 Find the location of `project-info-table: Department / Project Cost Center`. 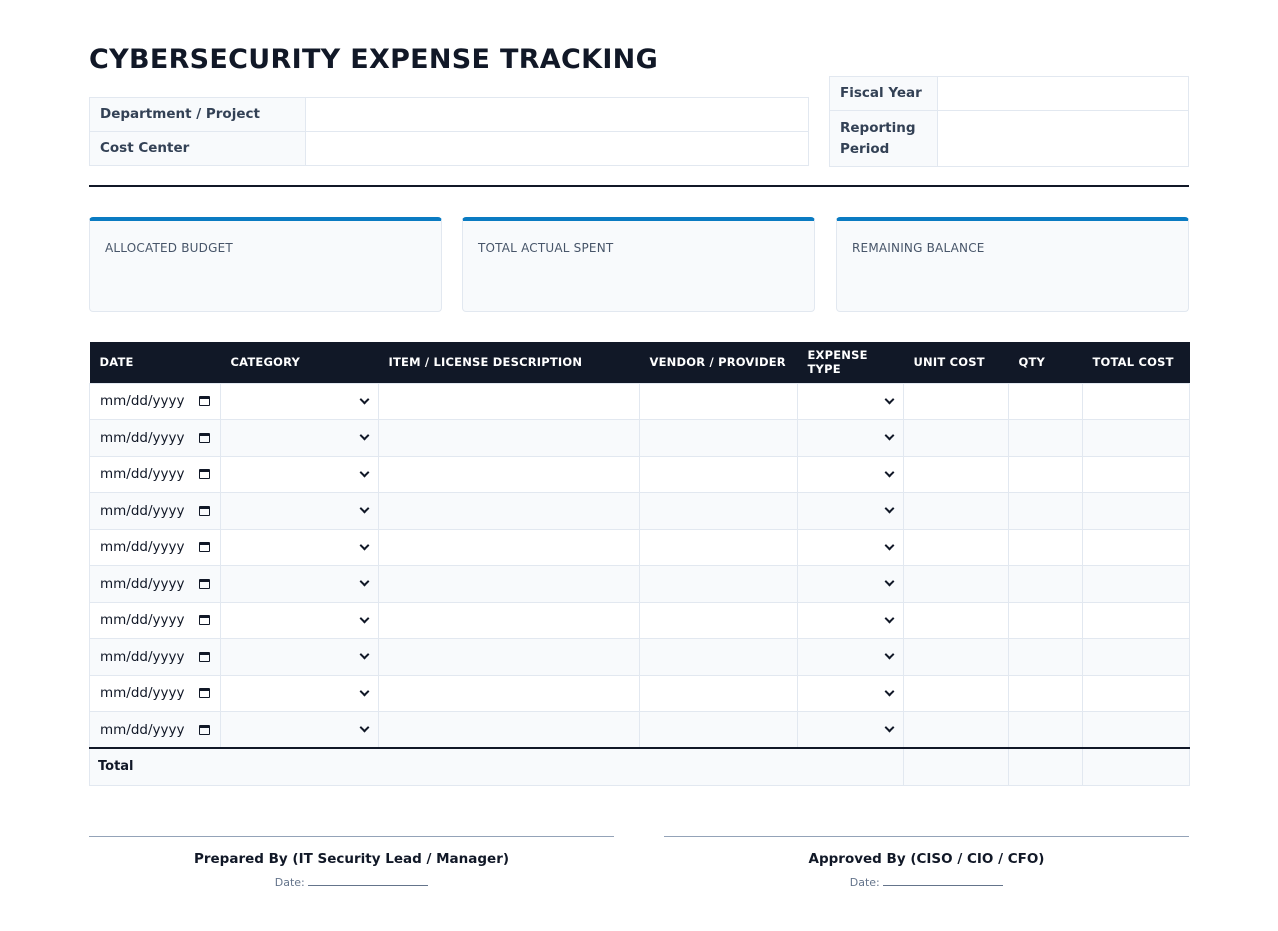

project-info-table: Department / Project Cost Center is located at coordinates (449, 131).